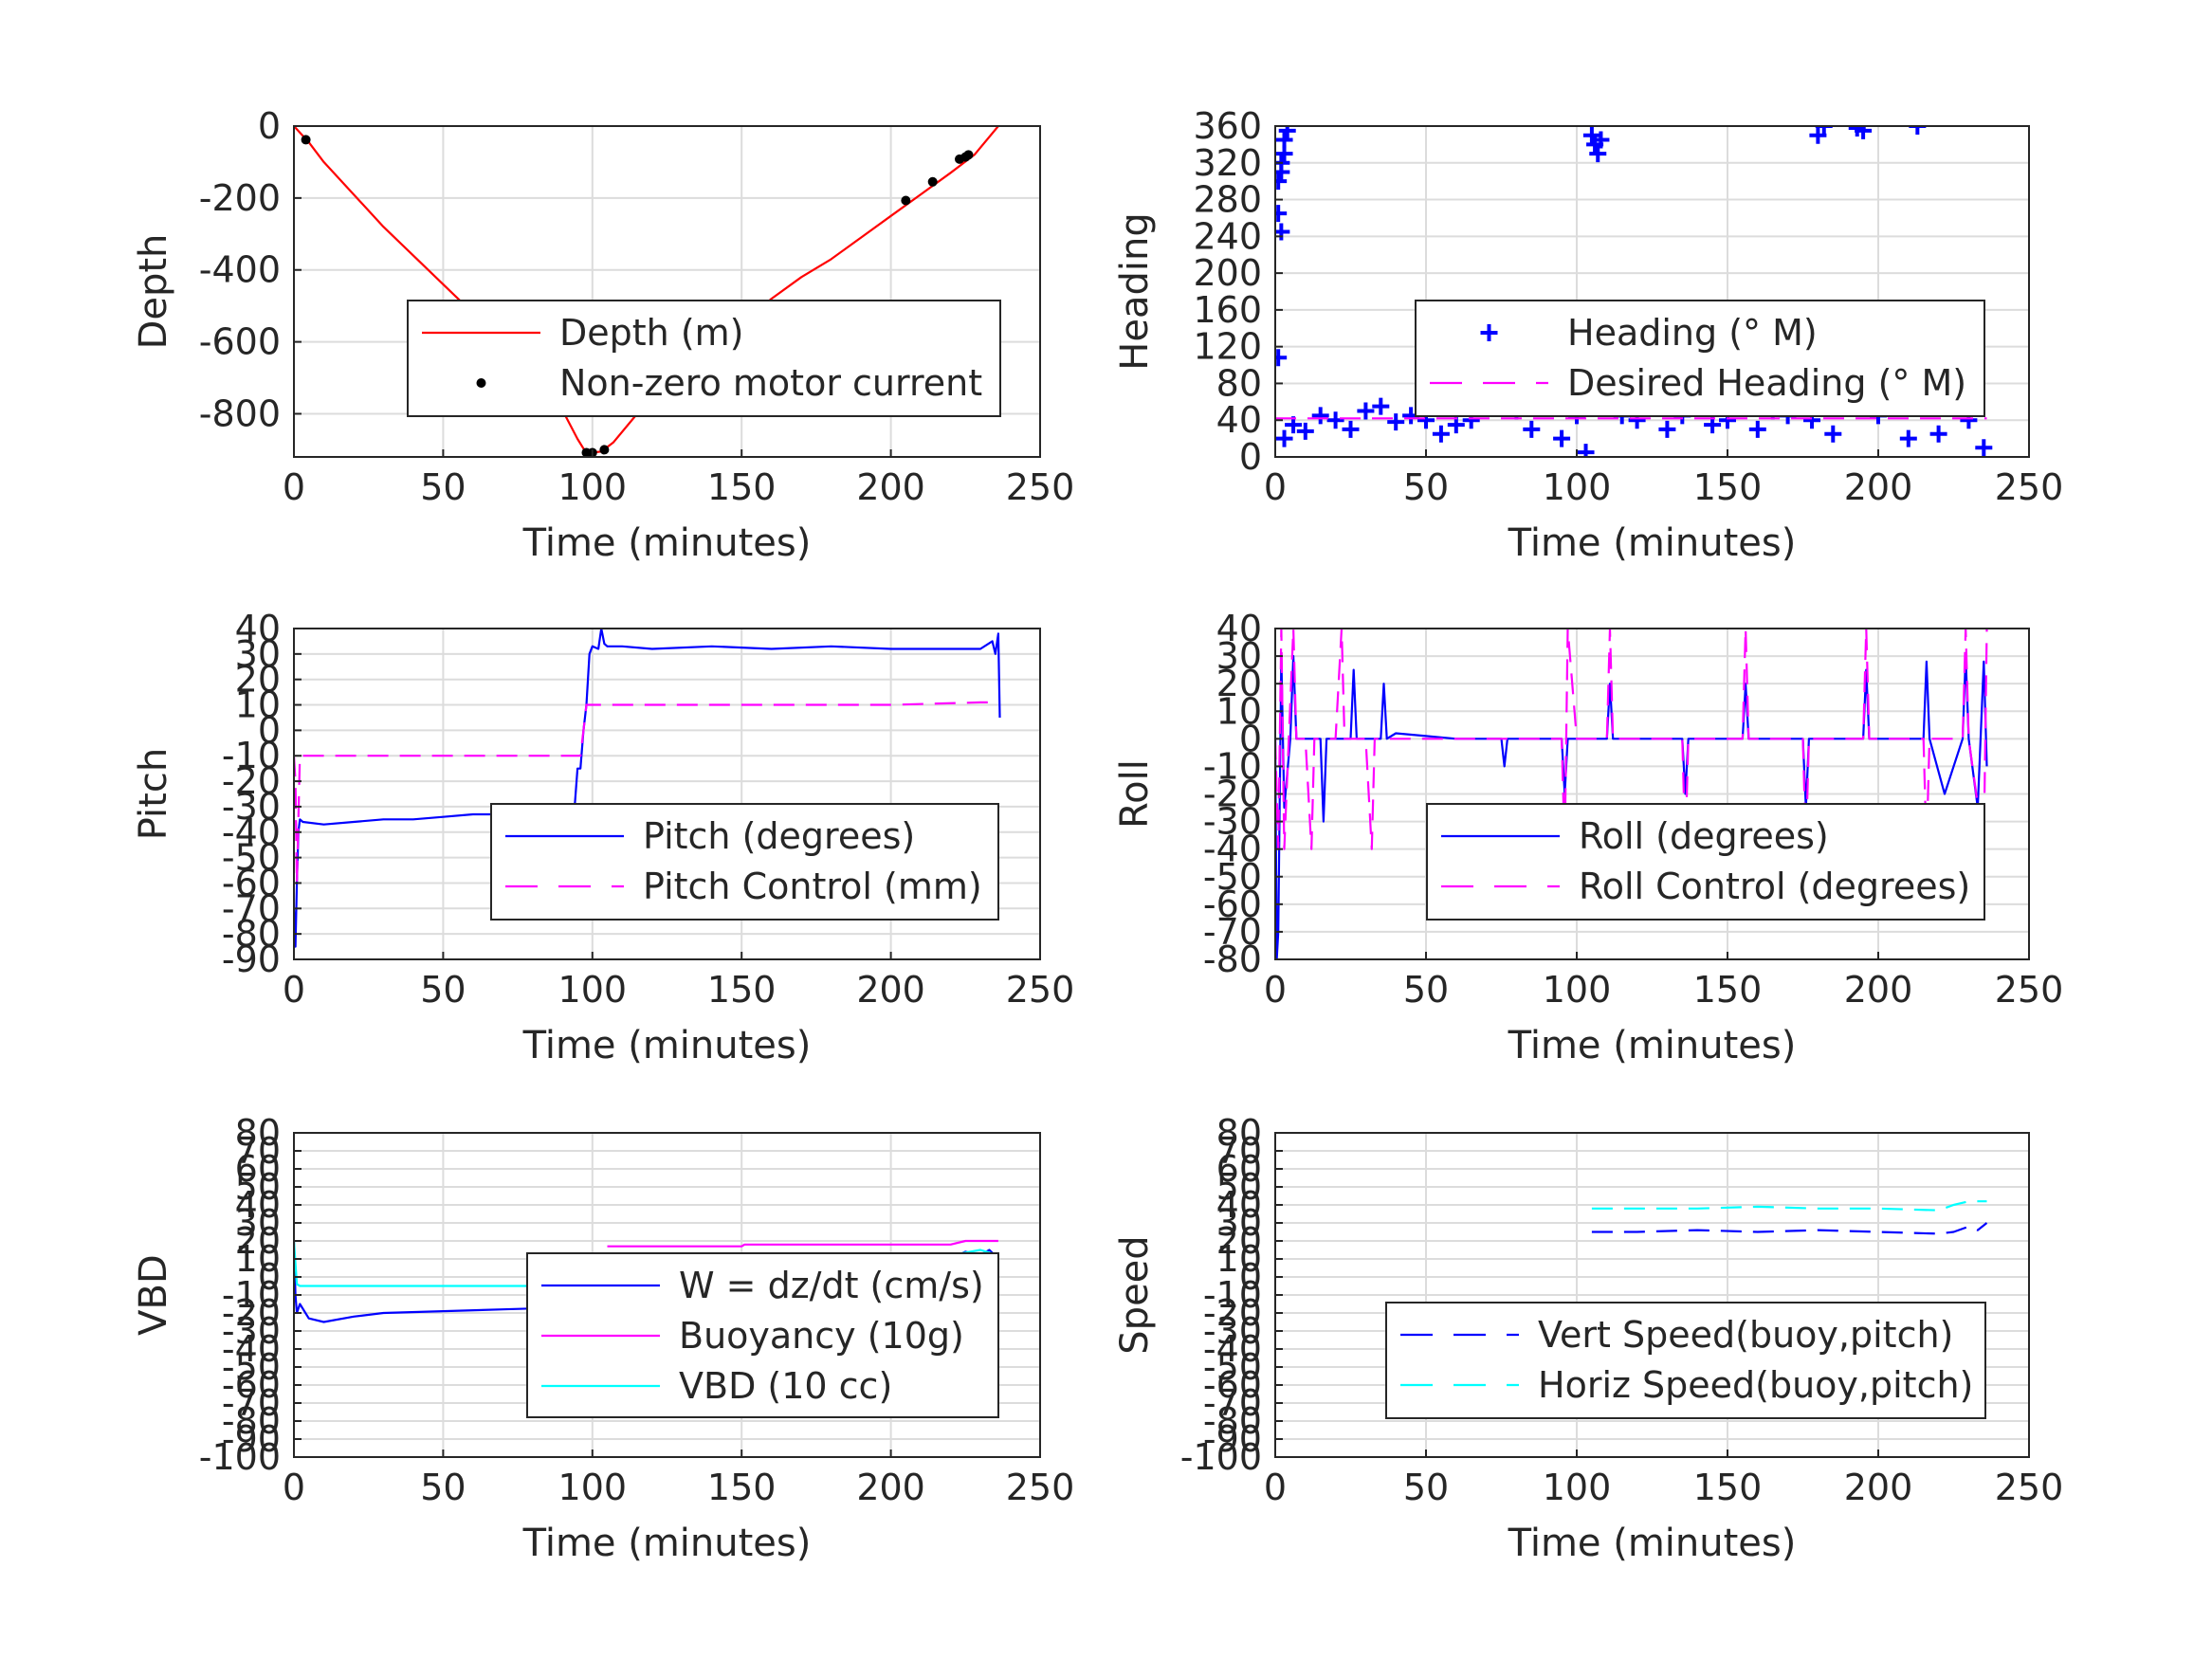 The height and width of the screenshot is (1659, 2212). Describe the element at coordinates (1789, 1206) in the screenshot. I see `series-speed-1-line` at that location.